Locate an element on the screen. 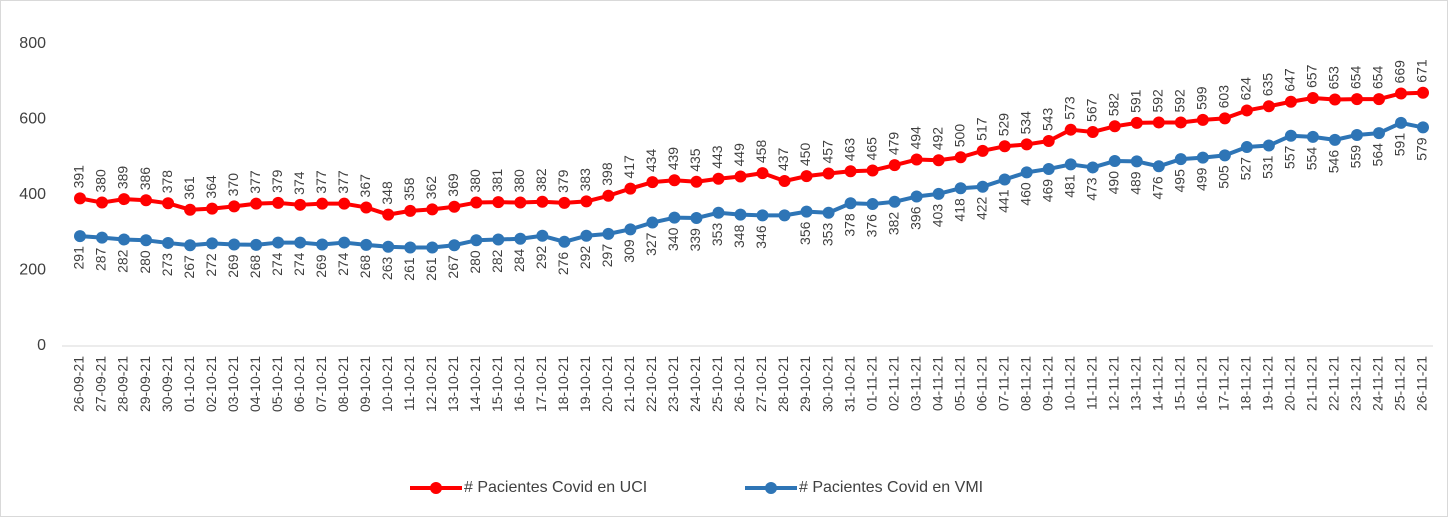  x-tick-label: 28-09-21 is located at coordinates (123, 384).